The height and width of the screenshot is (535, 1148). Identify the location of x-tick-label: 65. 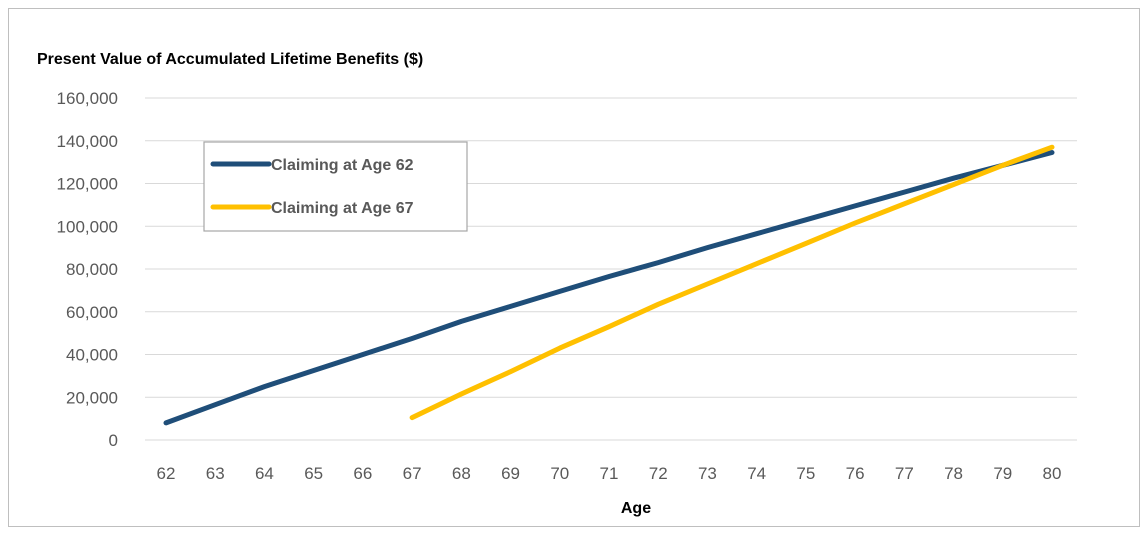
(313, 473).